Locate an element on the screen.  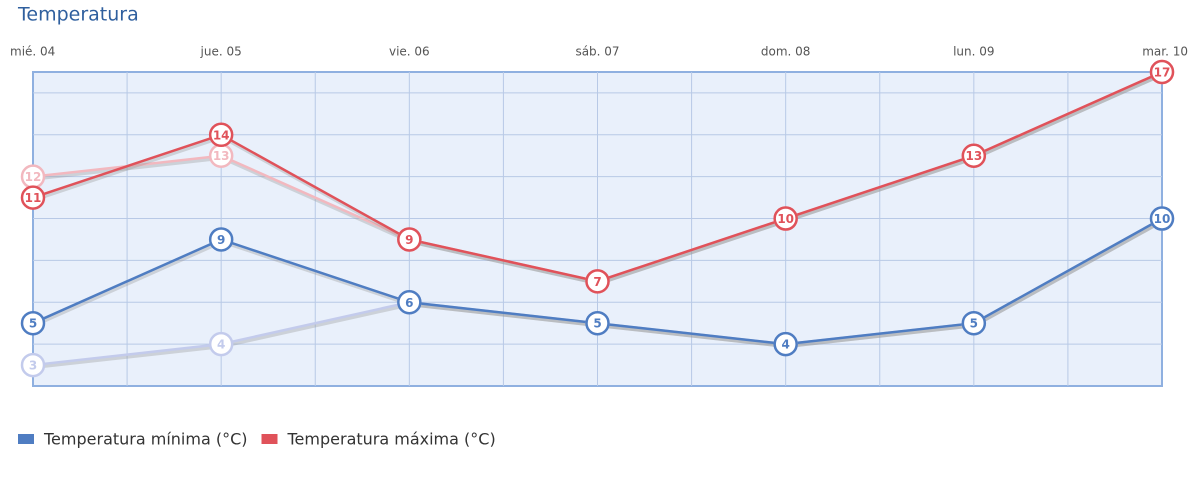
data-label: 11 is located at coordinates (33, 198).